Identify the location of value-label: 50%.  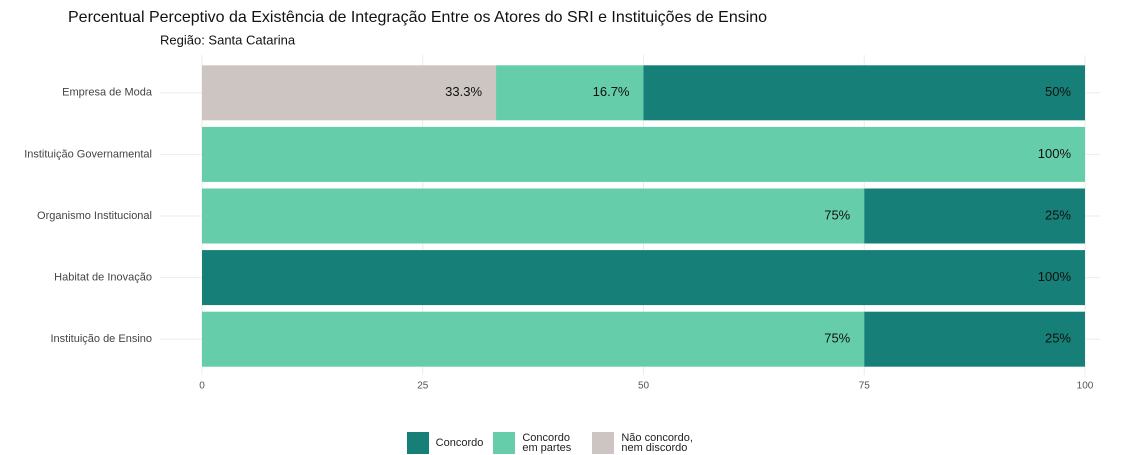
(1058, 91).